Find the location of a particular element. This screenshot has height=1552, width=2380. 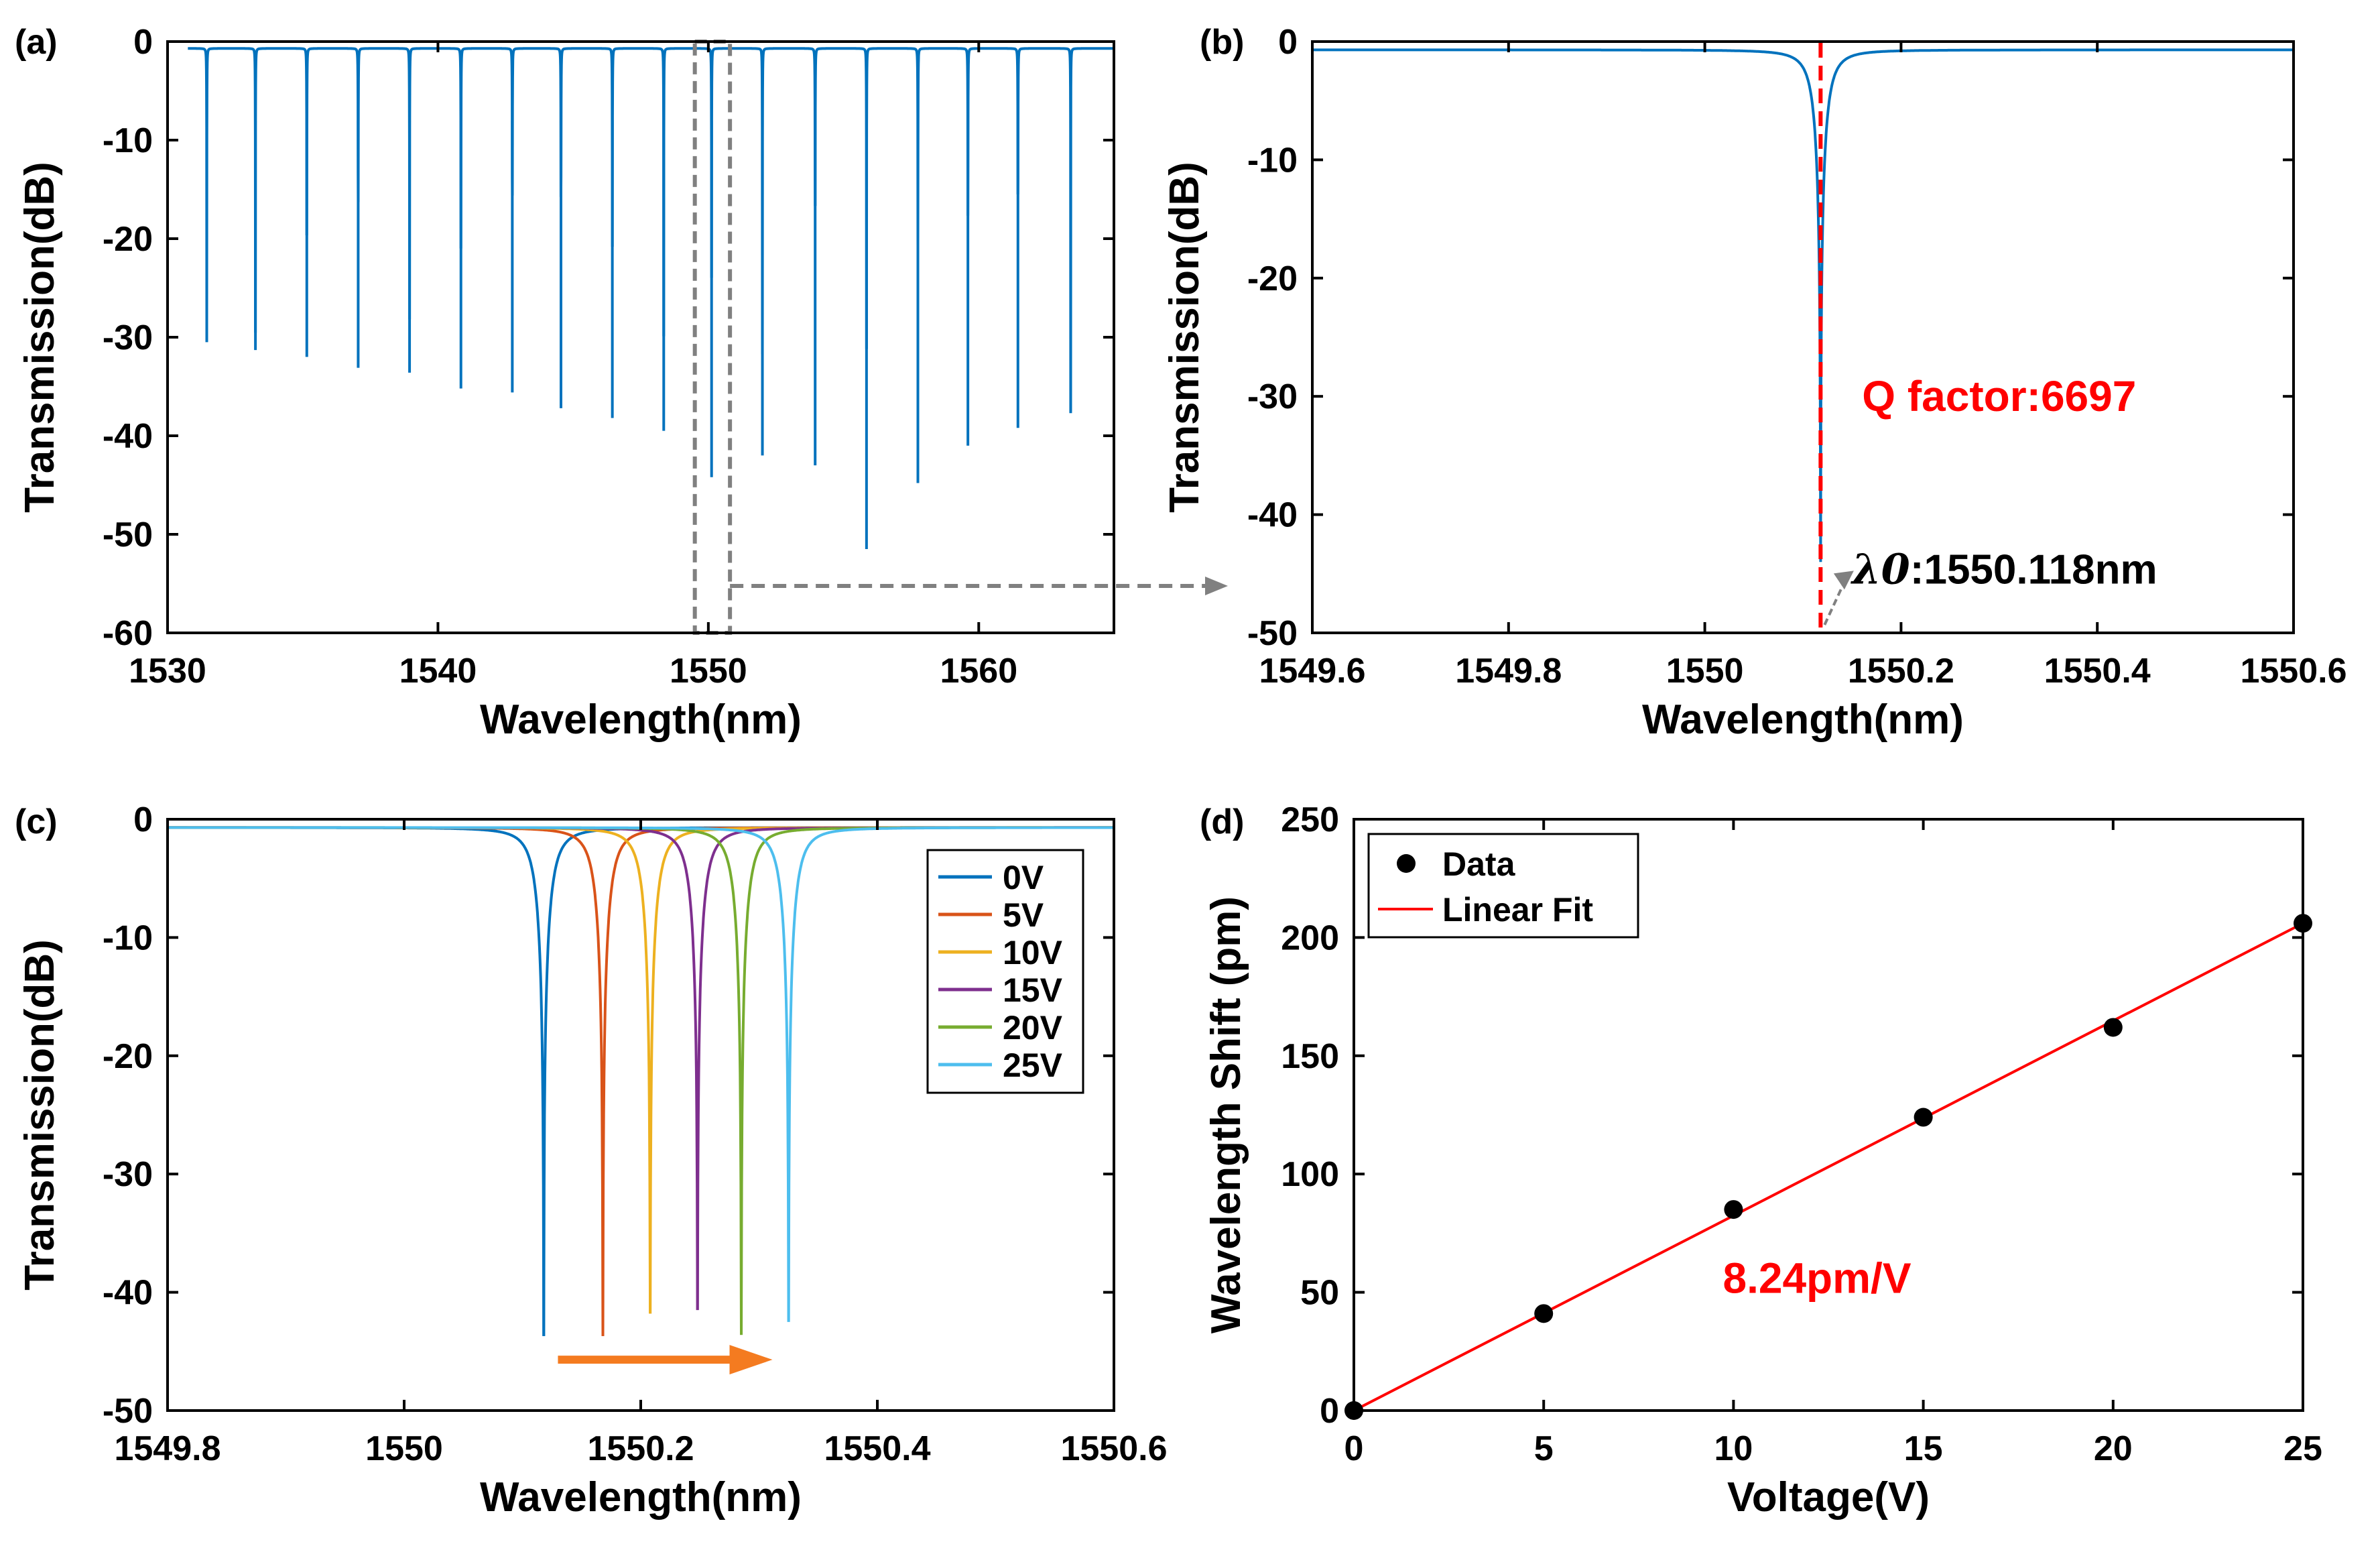

b-ytick-label: 0 is located at coordinates (1288, 42).